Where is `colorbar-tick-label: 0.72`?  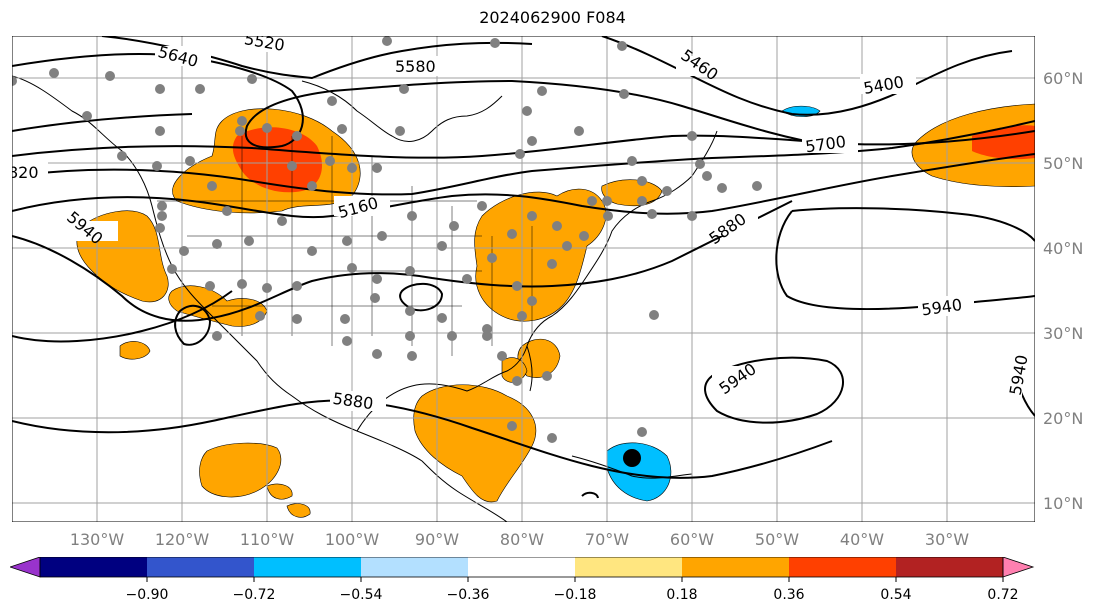 colorbar-tick-label: 0.72 is located at coordinates (1002, 595).